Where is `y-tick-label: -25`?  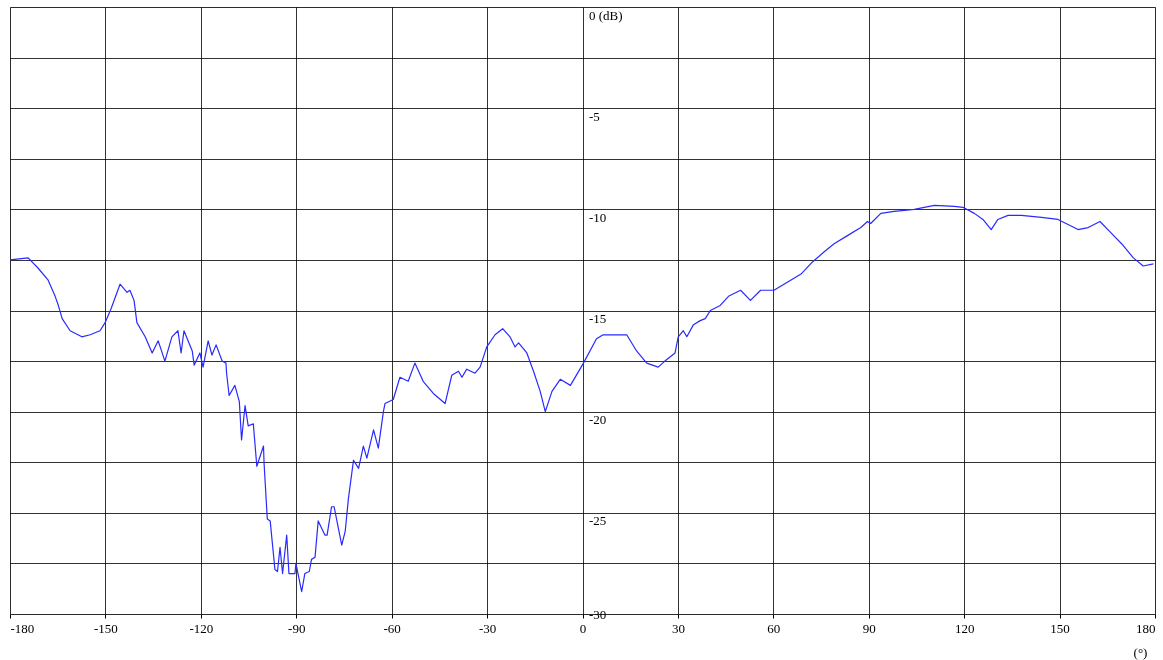
y-tick-label: -25 is located at coordinates (598, 521).